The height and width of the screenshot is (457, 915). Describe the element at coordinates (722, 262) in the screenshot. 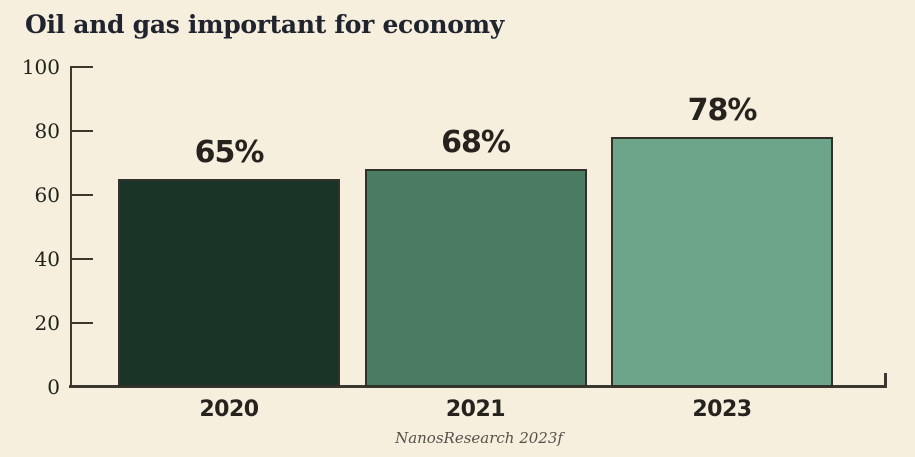

I see `bar-2023` at that location.